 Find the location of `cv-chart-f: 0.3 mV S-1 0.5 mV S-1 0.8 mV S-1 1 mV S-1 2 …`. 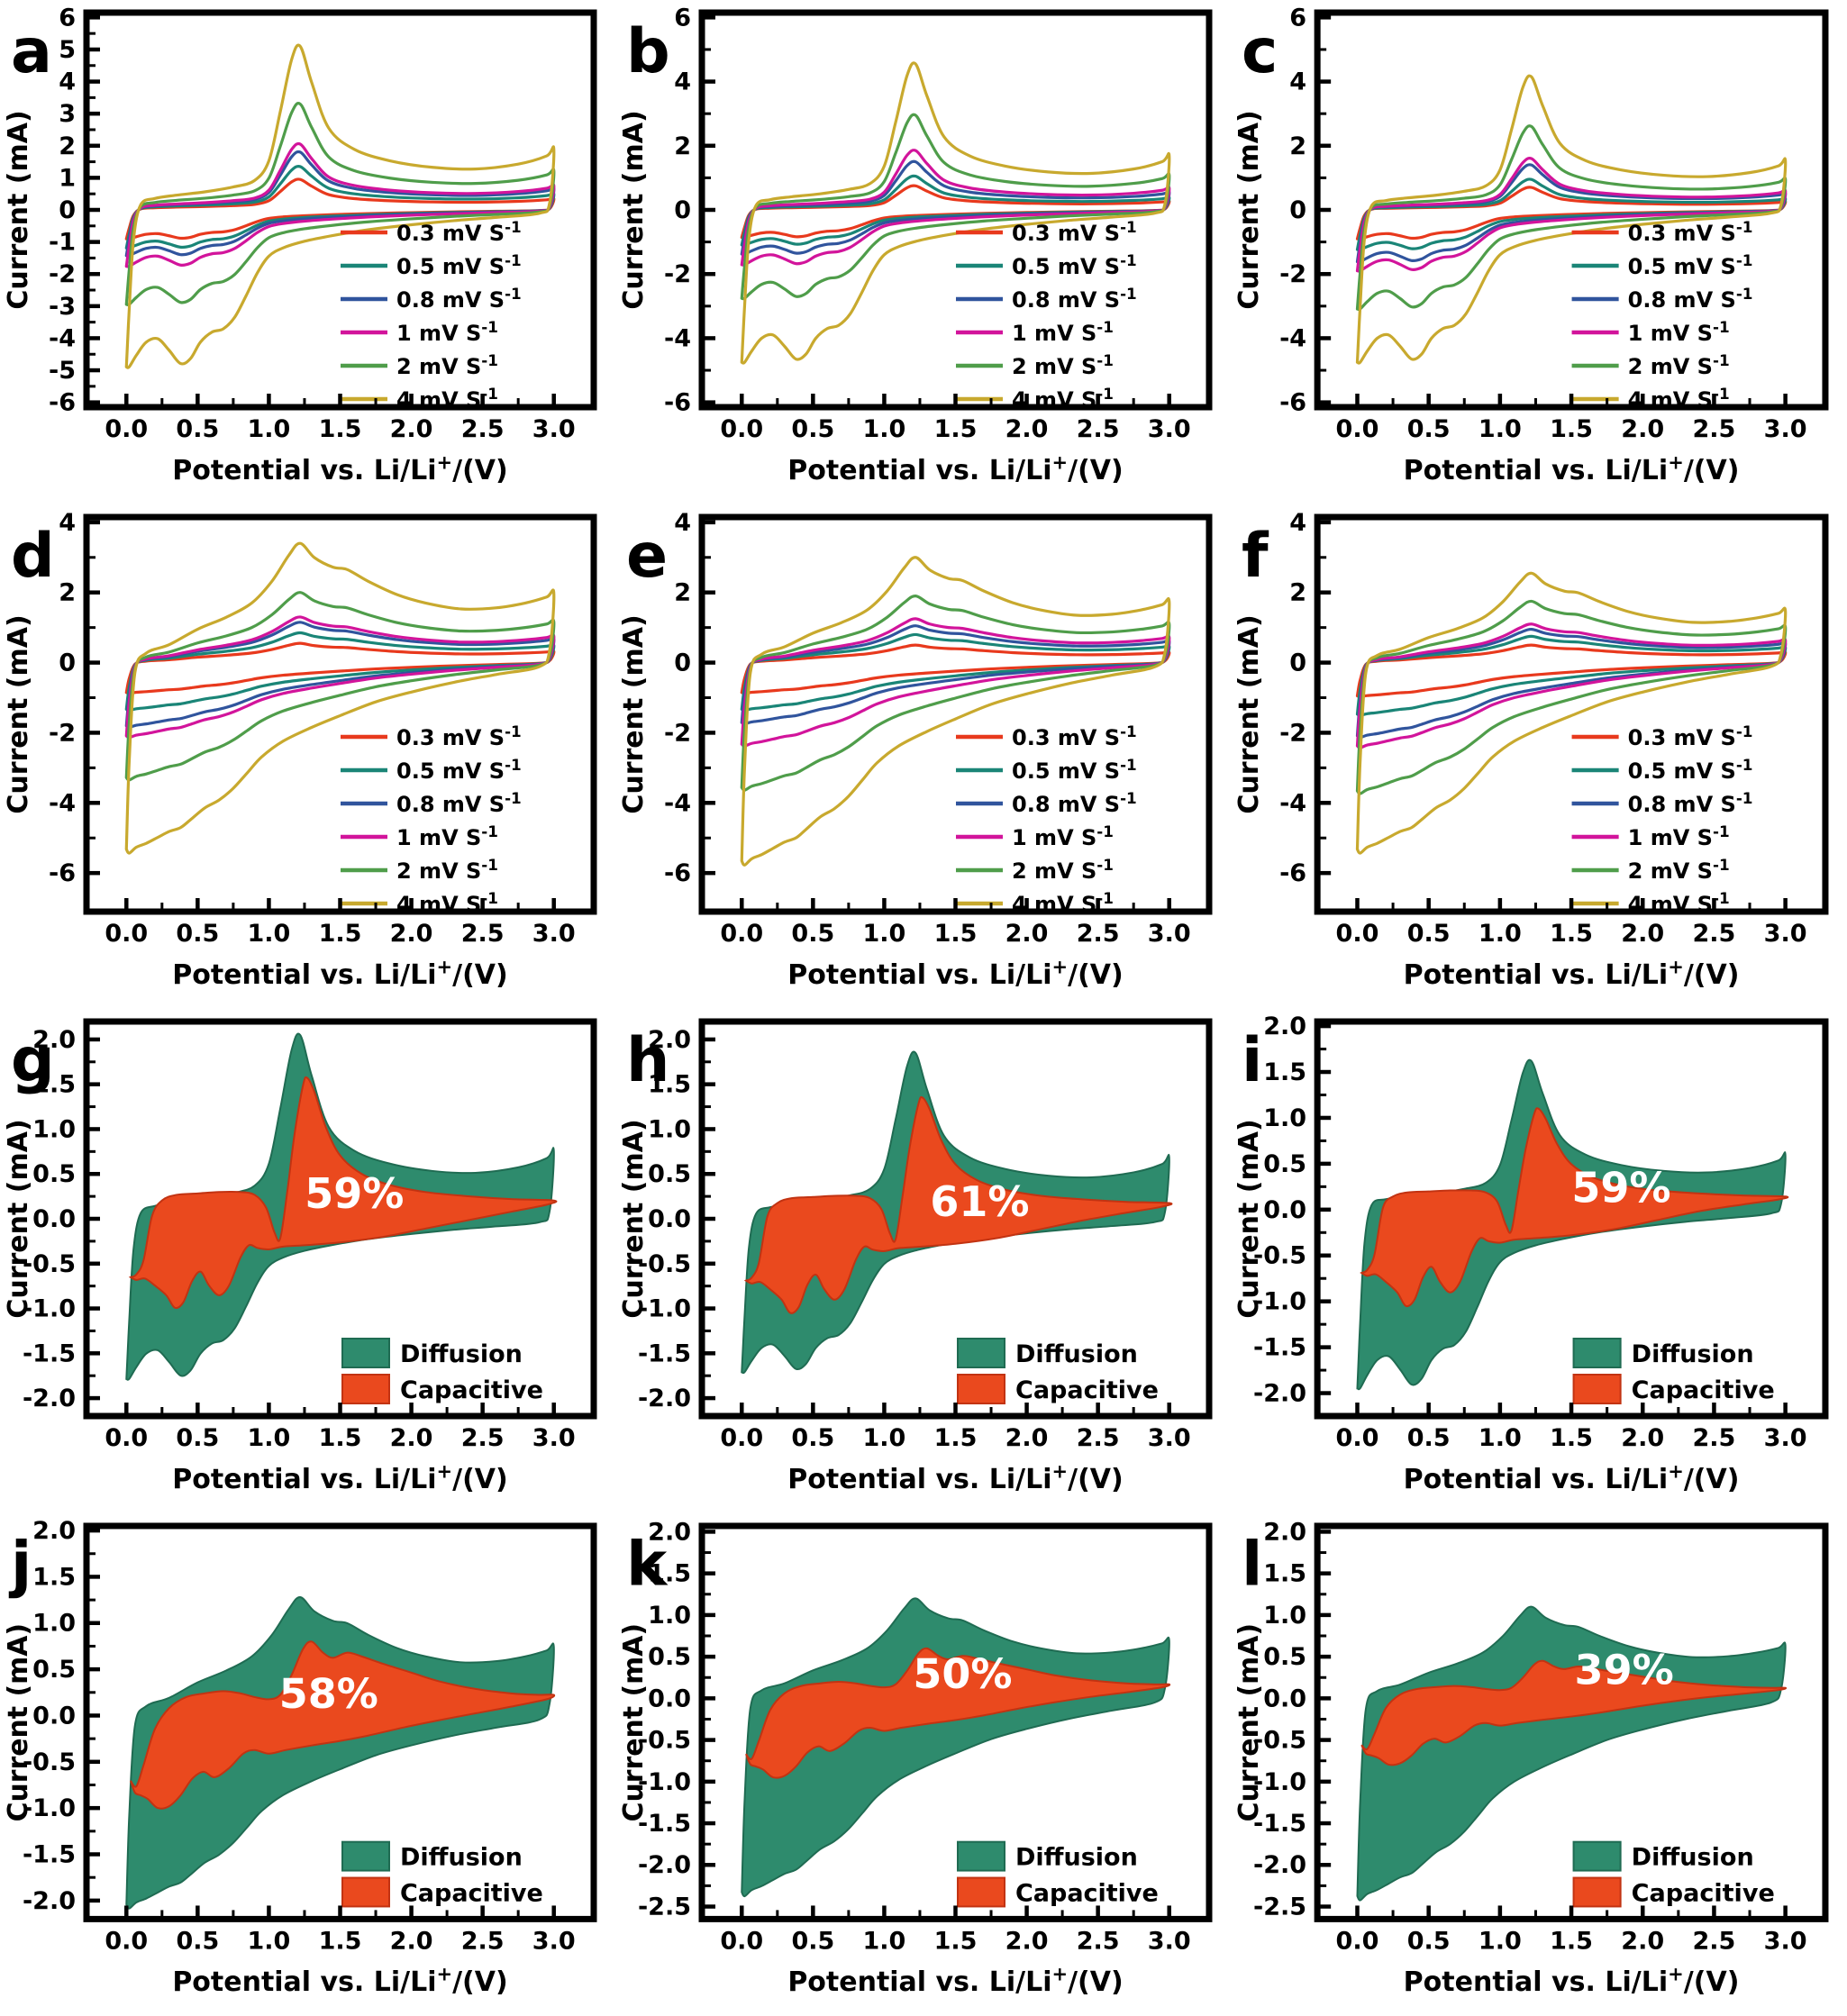

cv-chart-f: 0.3 mV S-1 0.5 mV S-1 0.8 mV S-1 1 mV S-1 2 … is located at coordinates (1531, 750).